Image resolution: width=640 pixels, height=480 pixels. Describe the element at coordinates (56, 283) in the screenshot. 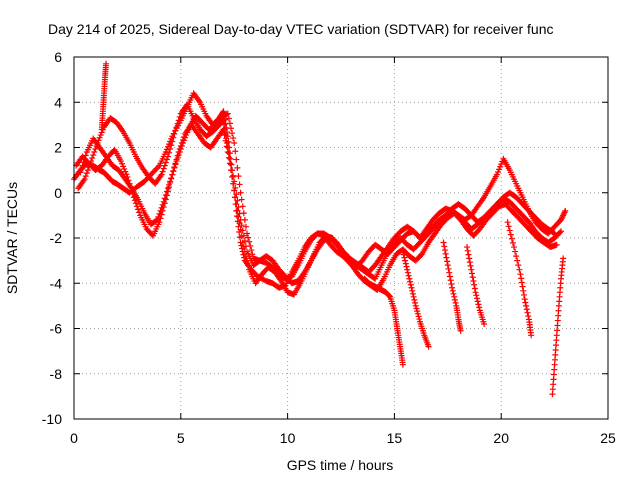

I see `y-tick-label: -4` at that location.